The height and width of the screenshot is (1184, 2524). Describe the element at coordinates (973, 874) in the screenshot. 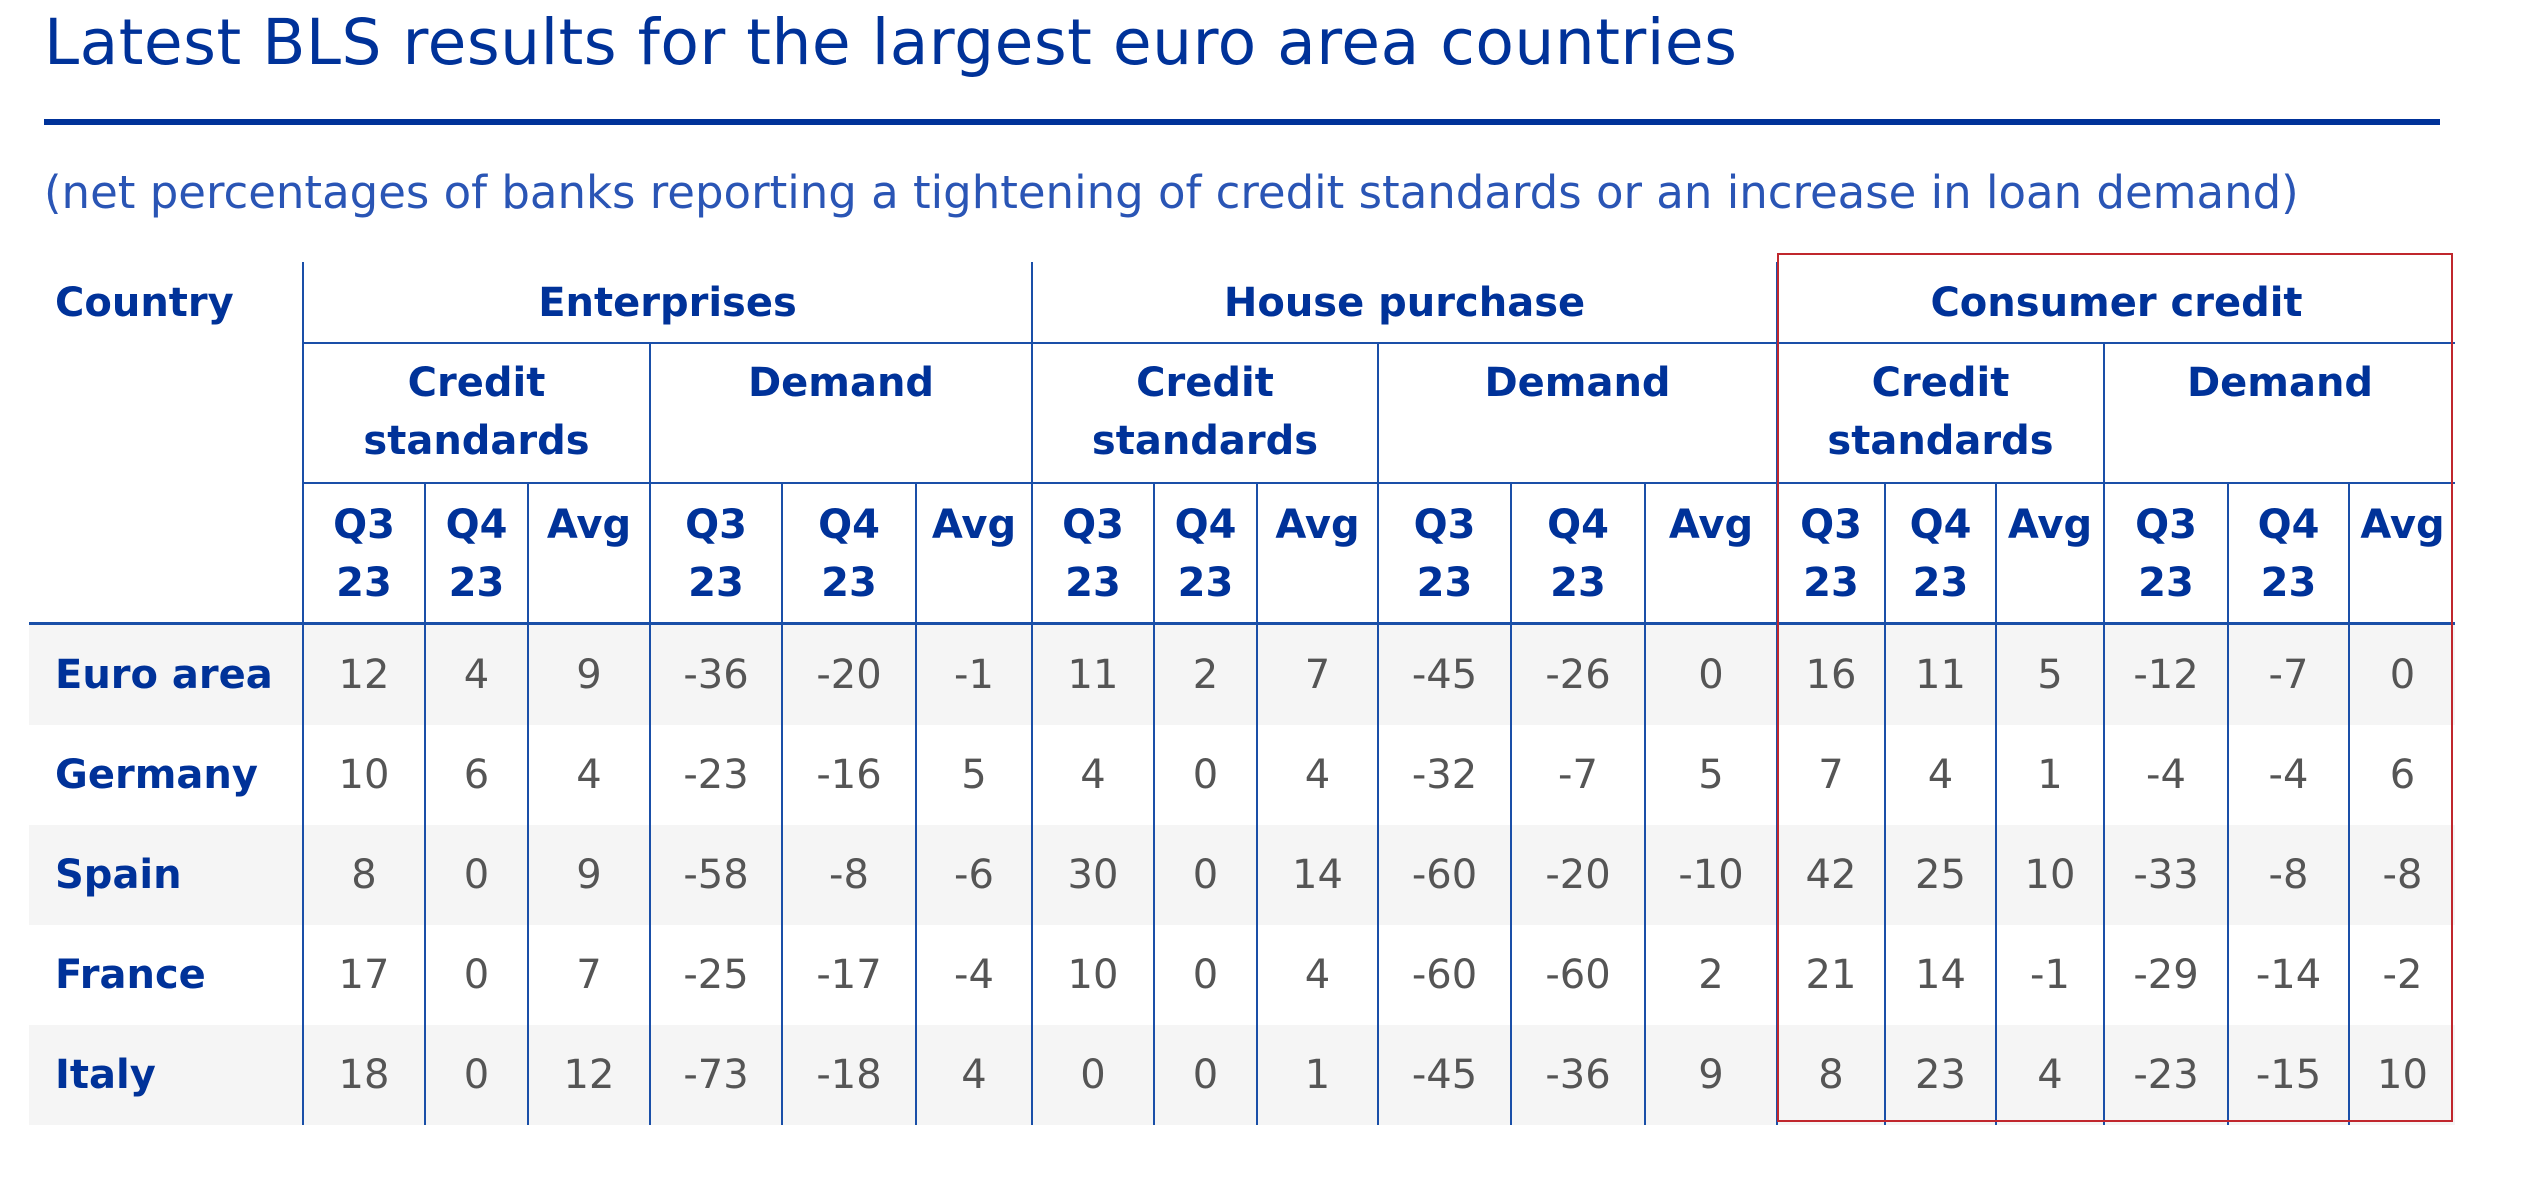

I see `value-cell: -6` at that location.